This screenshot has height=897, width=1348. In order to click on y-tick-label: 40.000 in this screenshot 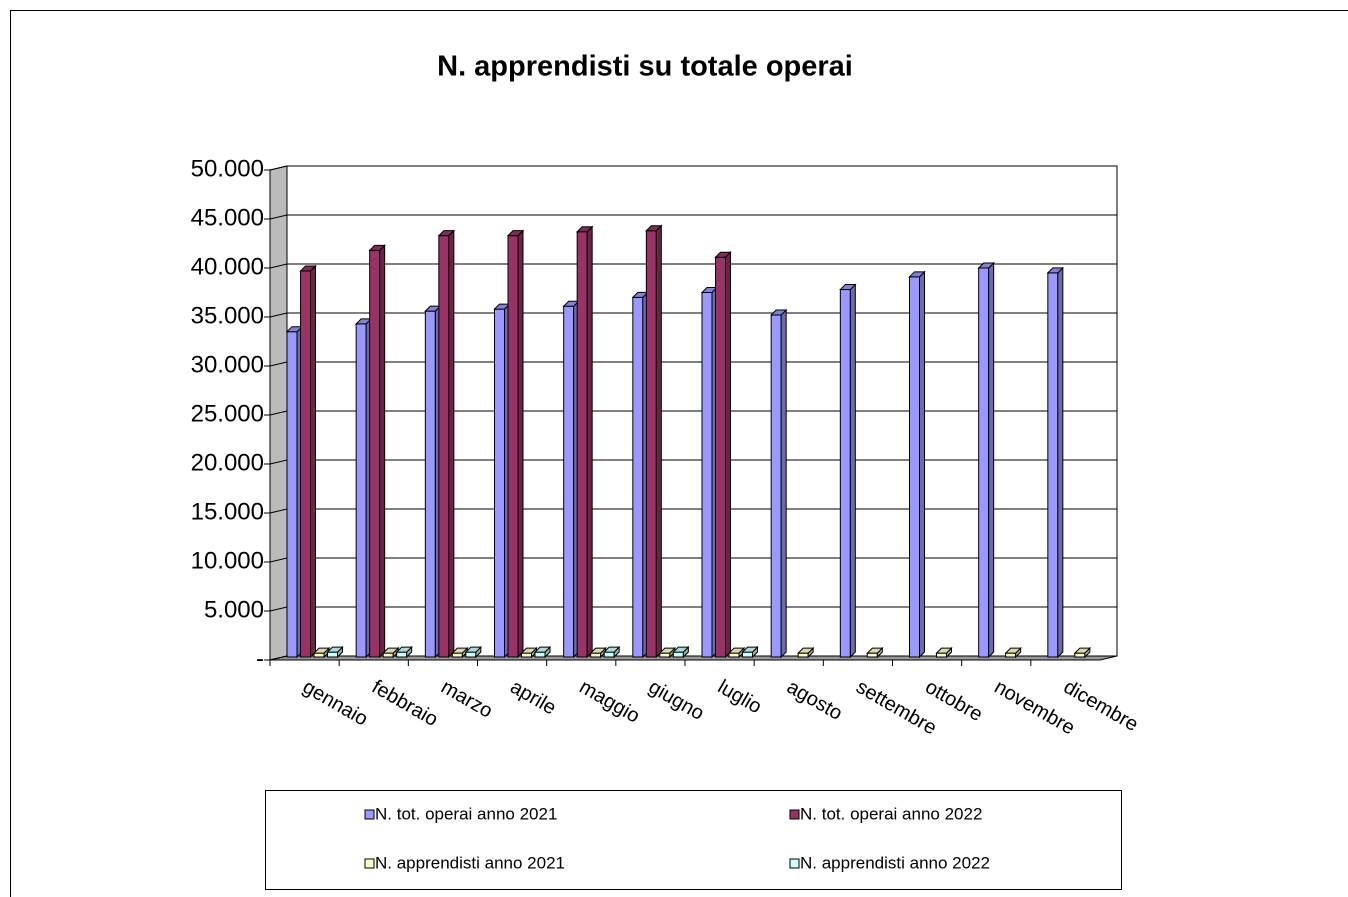, I will do `click(227, 266)`.